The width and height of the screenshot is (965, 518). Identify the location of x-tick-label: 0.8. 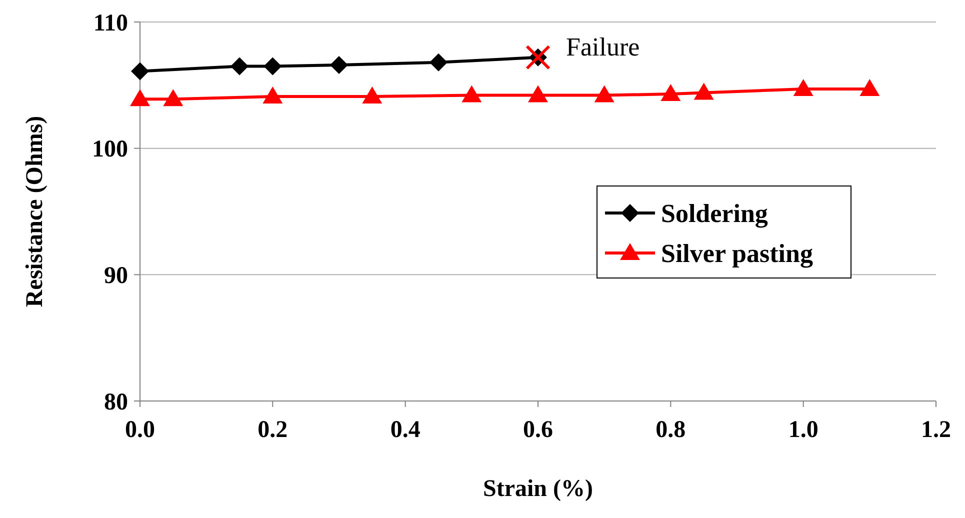
(671, 430).